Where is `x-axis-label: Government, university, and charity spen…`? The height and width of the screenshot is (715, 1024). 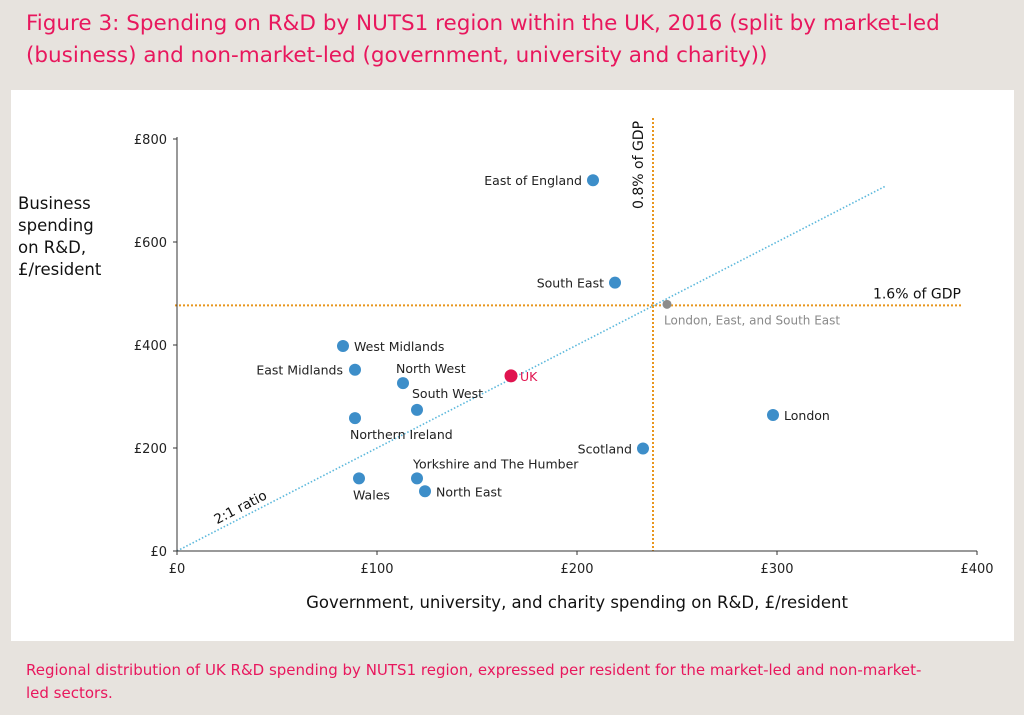
x-axis-label: Government, university, and charity spen… is located at coordinates (577, 602).